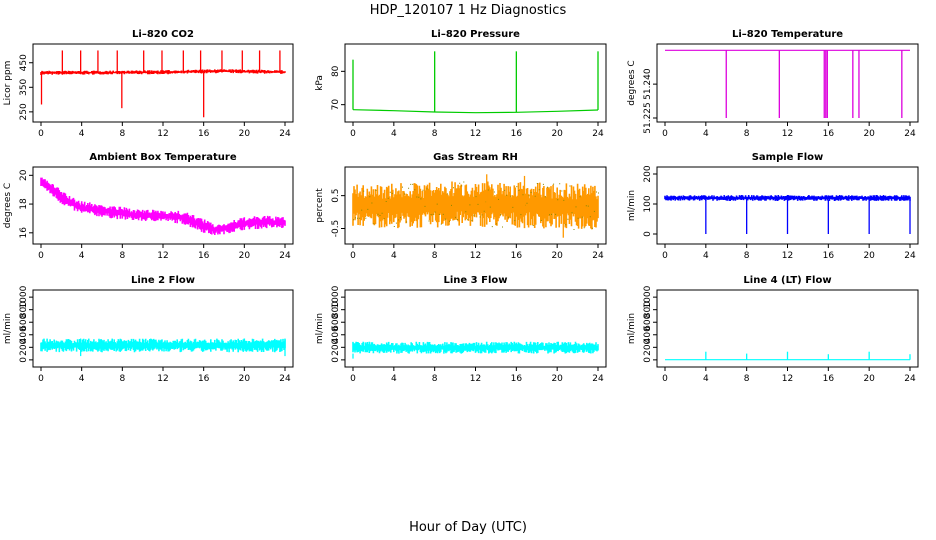 This screenshot has height=540, width=936. Describe the element at coordinates (648, 84) in the screenshot. I see `y-tick-label: 51.240` at that location.